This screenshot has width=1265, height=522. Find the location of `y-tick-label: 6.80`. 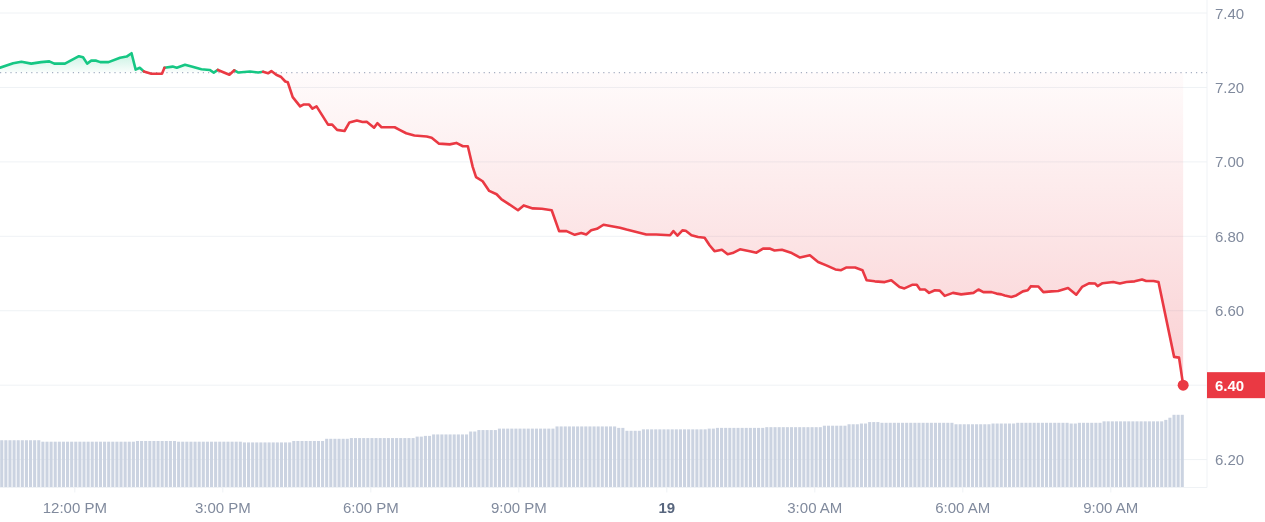

y-tick-label: 6.80 is located at coordinates (1230, 236).